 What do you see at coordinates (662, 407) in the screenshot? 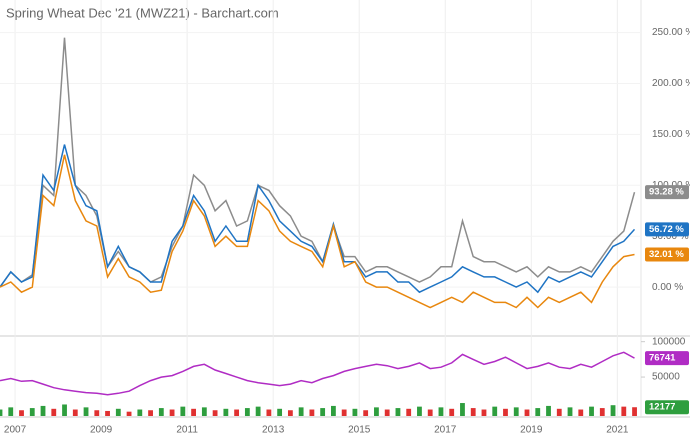
I see `last-value-label: 12177` at bounding box center [662, 407].